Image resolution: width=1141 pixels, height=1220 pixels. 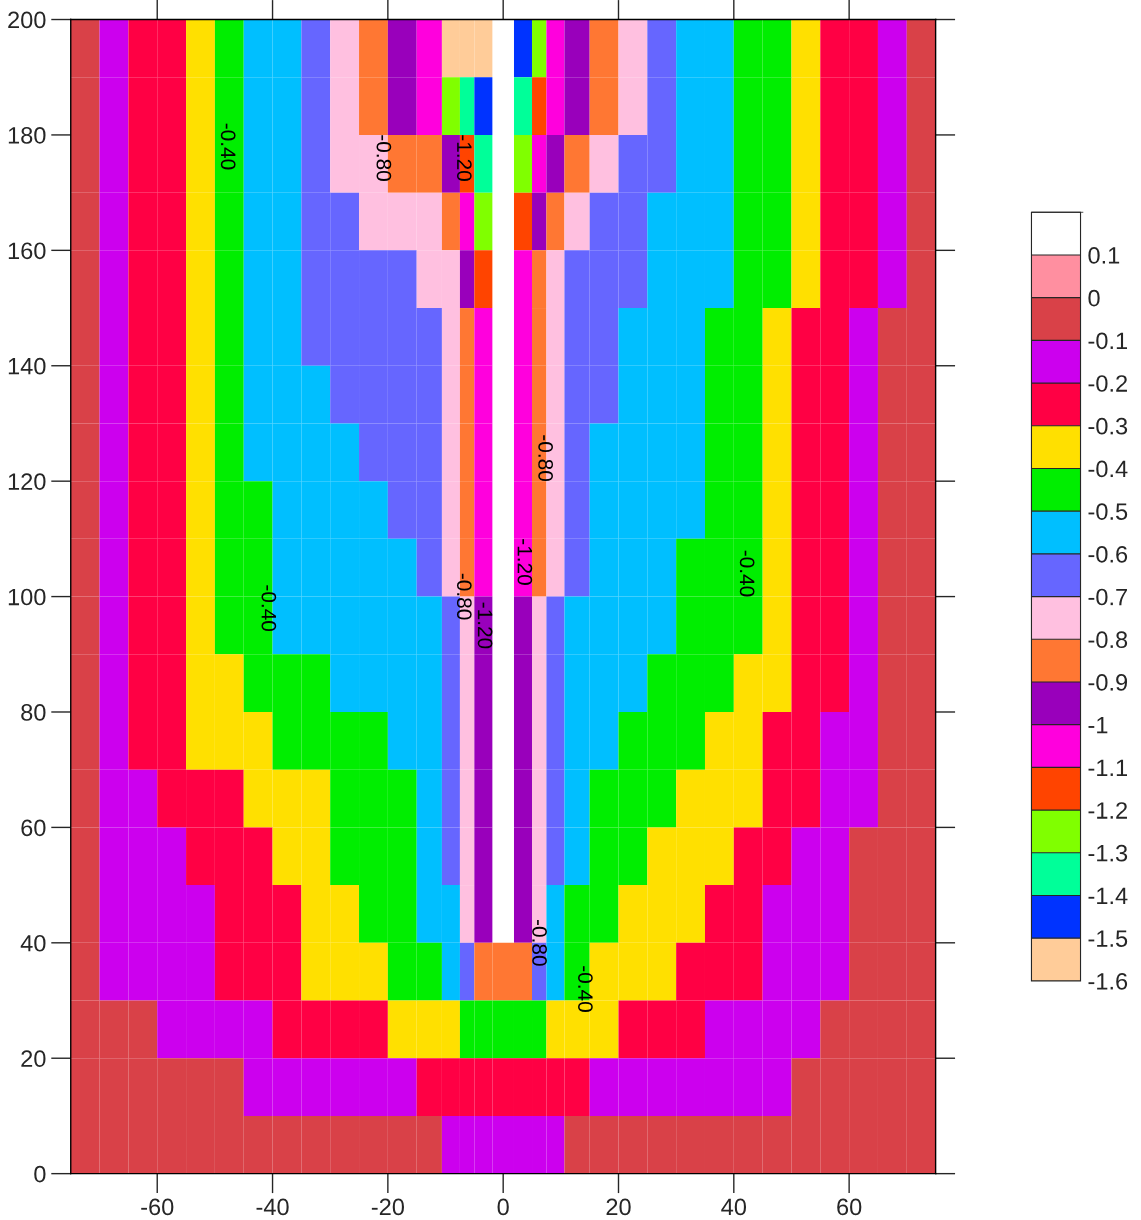 What do you see at coordinates (734, 1207) in the screenshot?
I see `x-tick-label: 40` at bounding box center [734, 1207].